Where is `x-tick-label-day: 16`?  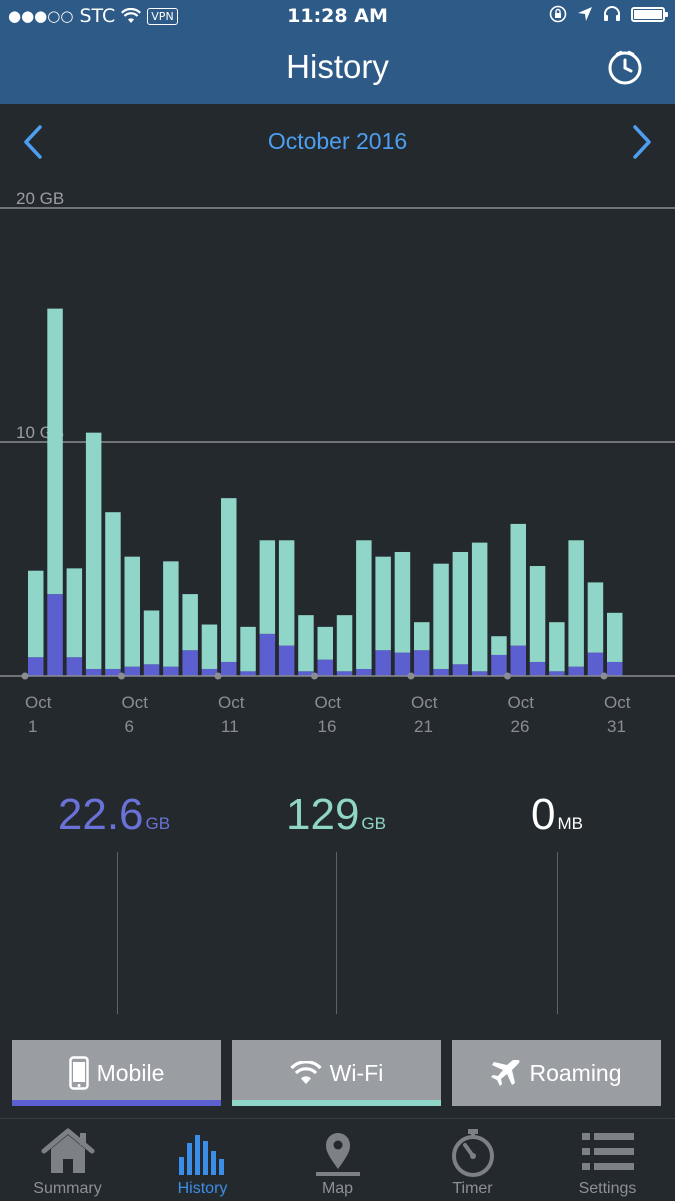
x-tick-label-day: 16 is located at coordinates (327, 726).